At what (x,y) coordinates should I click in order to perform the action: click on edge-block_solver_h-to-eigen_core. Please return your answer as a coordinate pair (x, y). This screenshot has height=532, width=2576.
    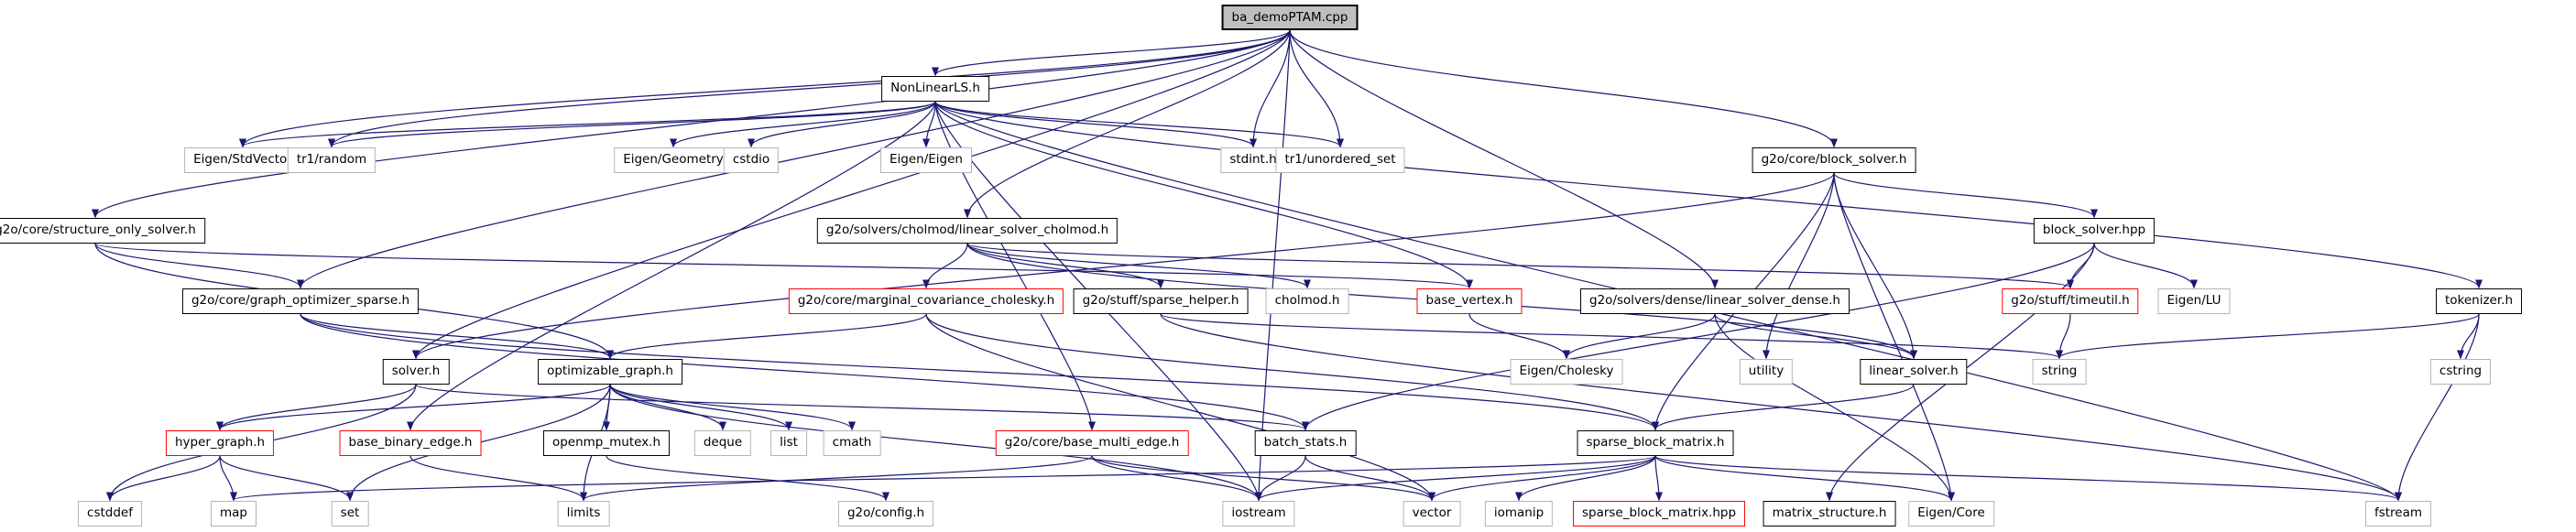
    Looking at the image, I should click on (1894, 337).